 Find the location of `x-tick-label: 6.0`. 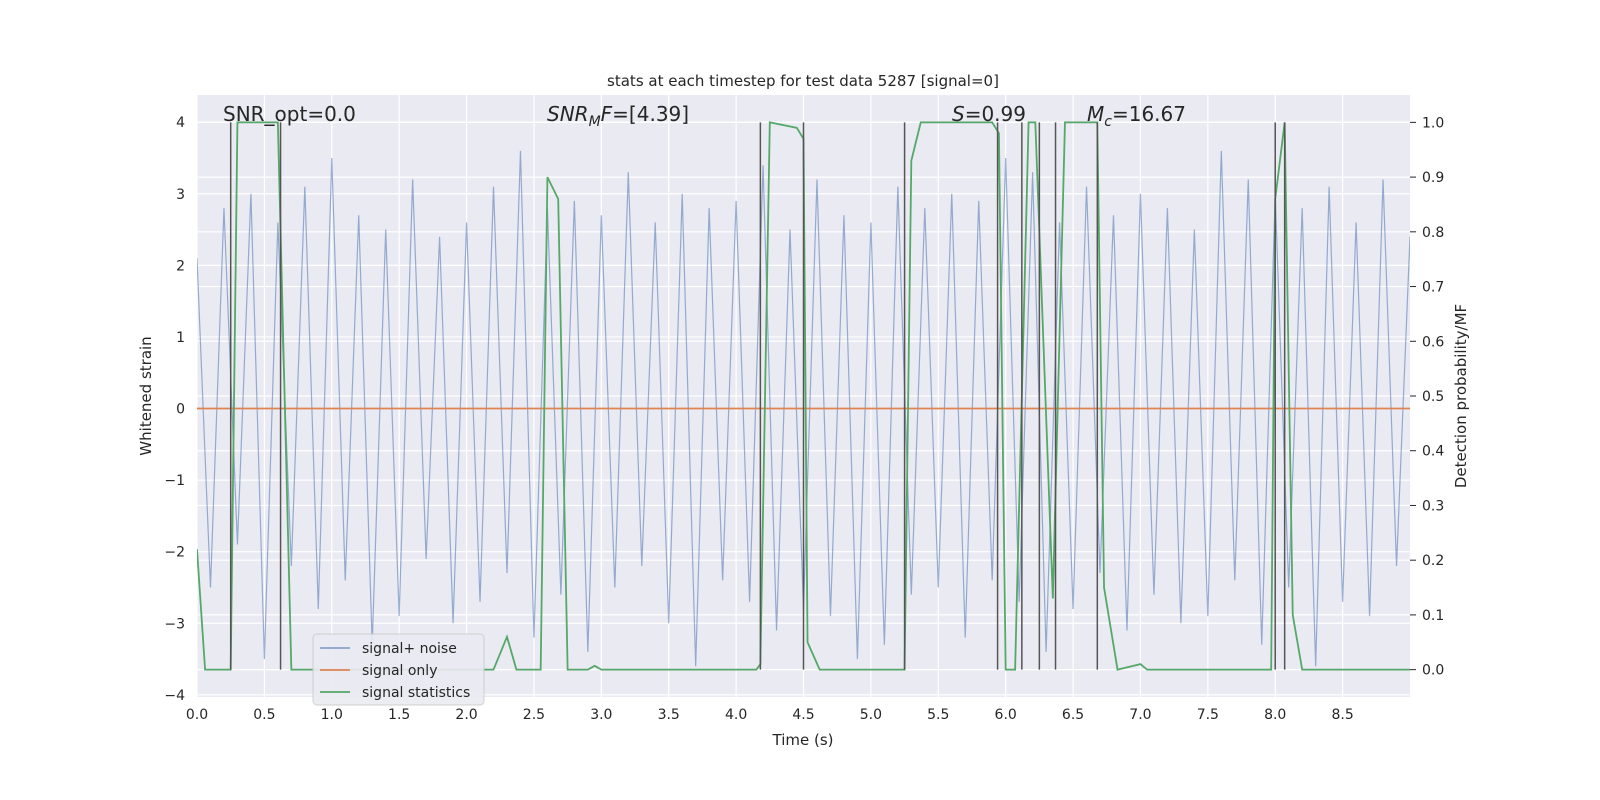

x-tick-label: 6.0 is located at coordinates (1006, 715).